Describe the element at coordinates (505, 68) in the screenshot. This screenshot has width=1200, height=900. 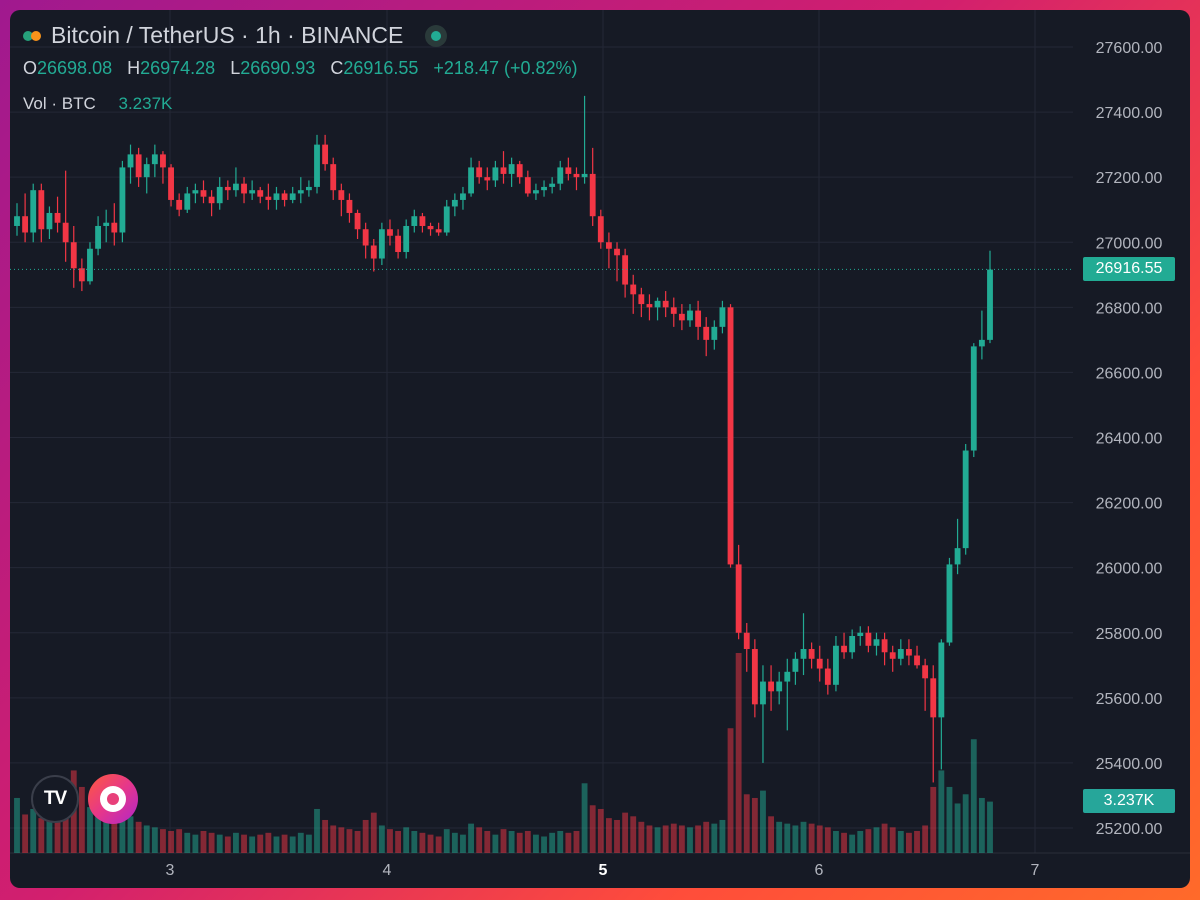
I see `change-value: +218.47 (+0.82%)` at that location.